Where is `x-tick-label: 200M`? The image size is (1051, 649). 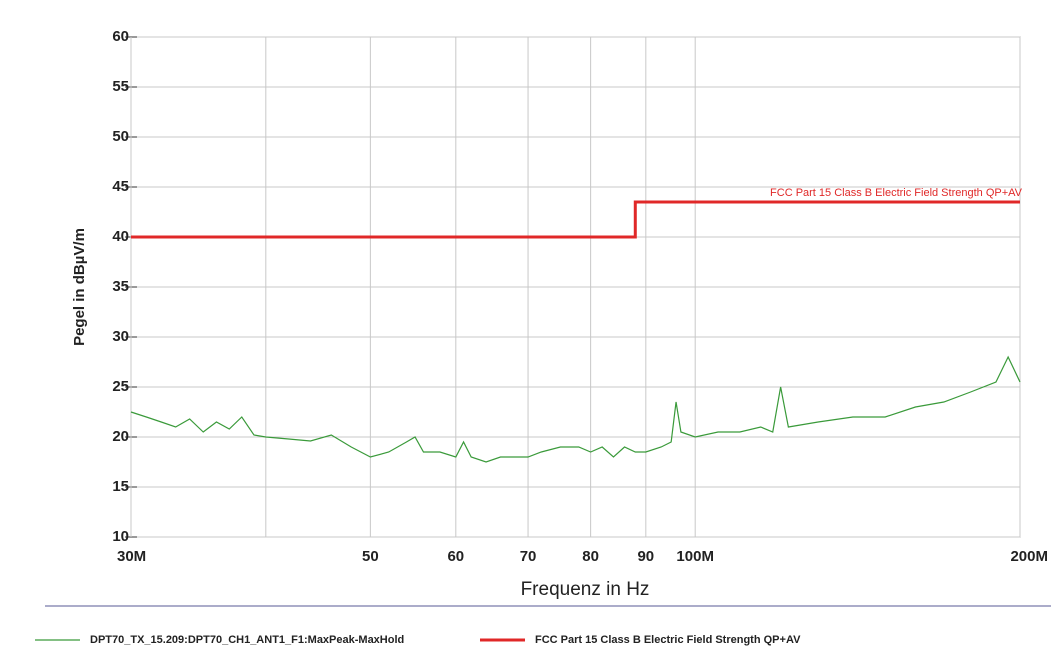 x-tick-label: 200M is located at coordinates (1029, 556).